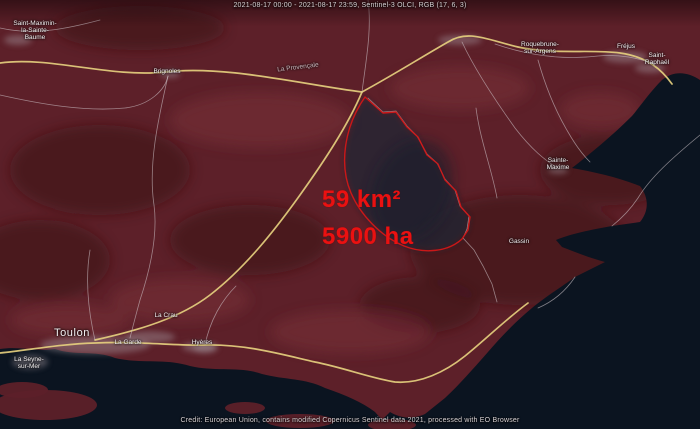 Image resolution: width=700 pixels, height=429 pixels. I want to click on map-label-toulon: Toulon, so click(72, 333).